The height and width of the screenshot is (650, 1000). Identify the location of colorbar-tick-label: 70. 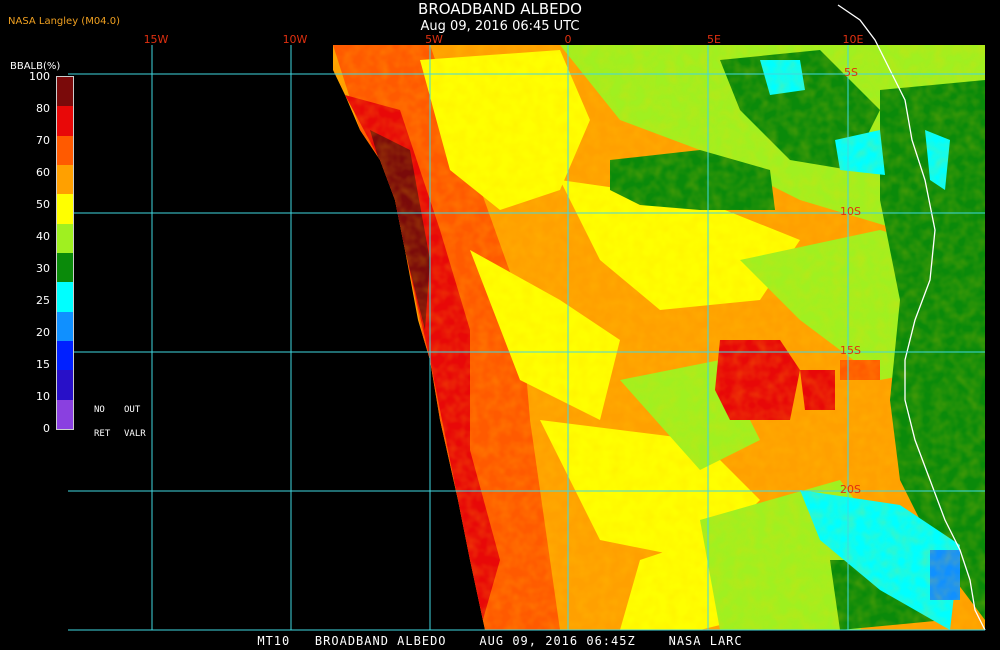
(43, 140).